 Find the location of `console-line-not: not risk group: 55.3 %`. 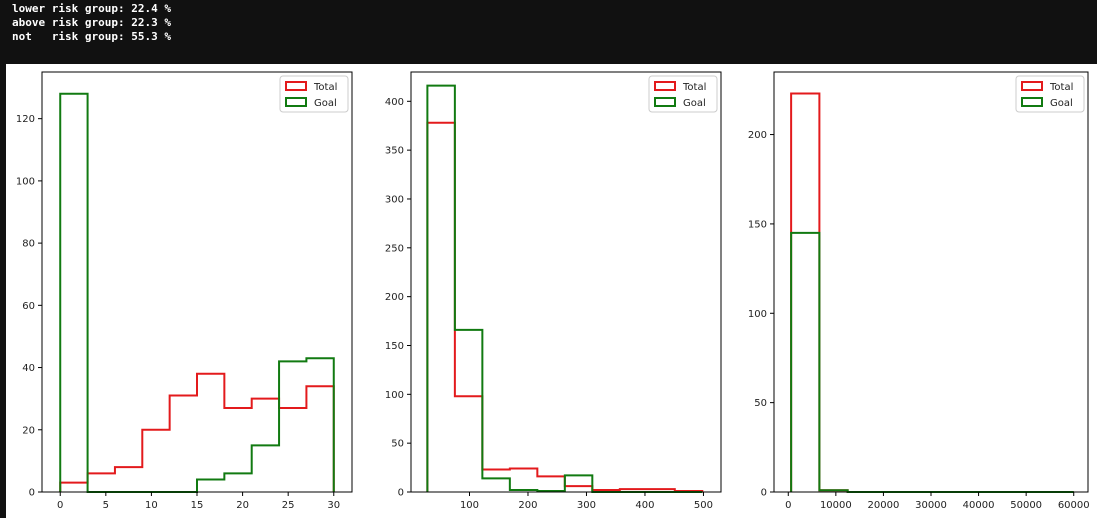

console-line-not: not risk group: 55.3 % is located at coordinates (91, 36).